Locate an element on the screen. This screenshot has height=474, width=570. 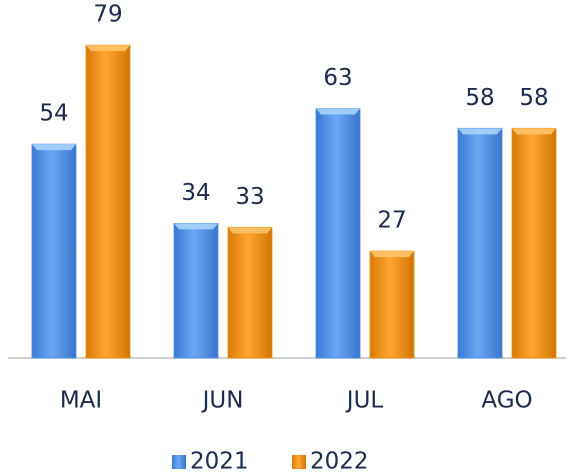
legend-label: 2021 is located at coordinates (219, 461).